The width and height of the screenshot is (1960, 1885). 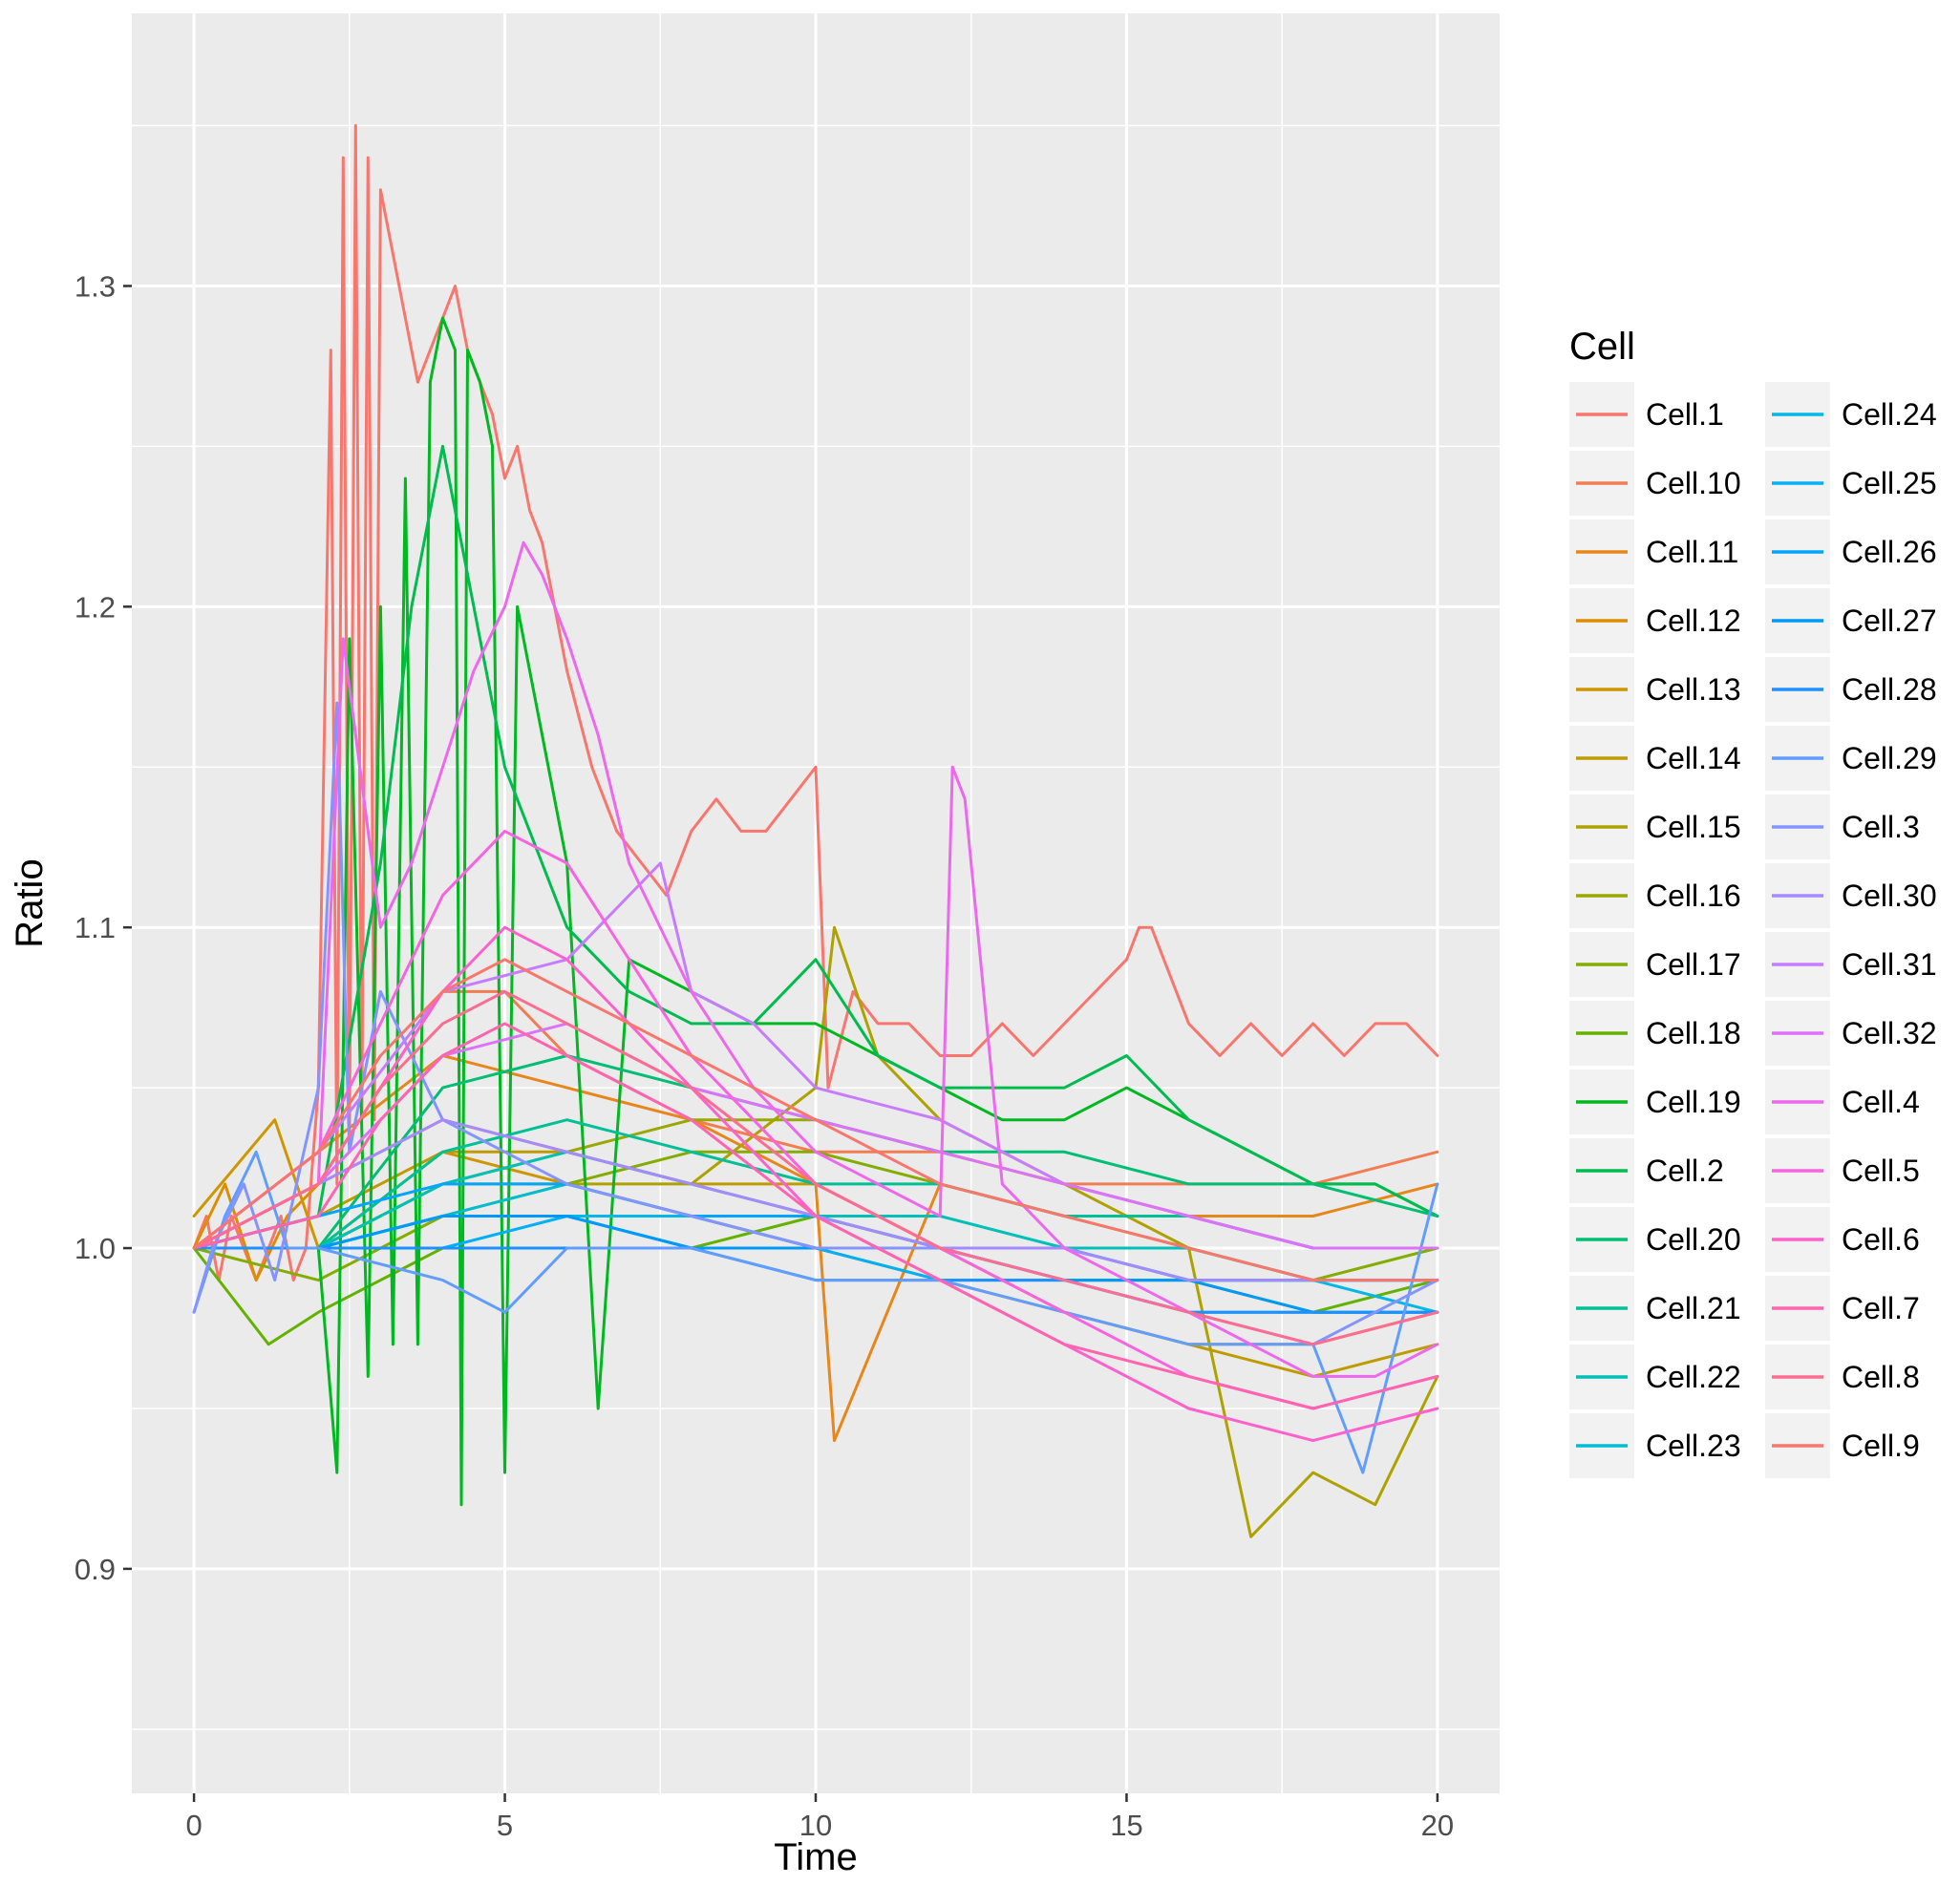 I want to click on y-tick-label: 1.2, so click(x=95, y=607).